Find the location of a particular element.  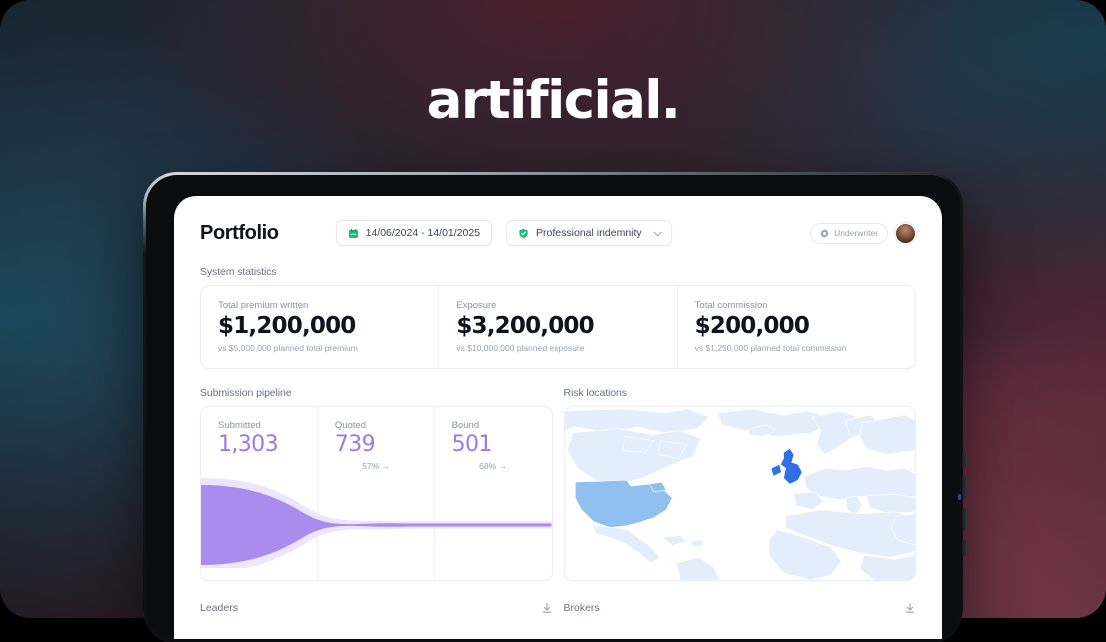

stat-value: $1,200,000 is located at coordinates (319, 326).